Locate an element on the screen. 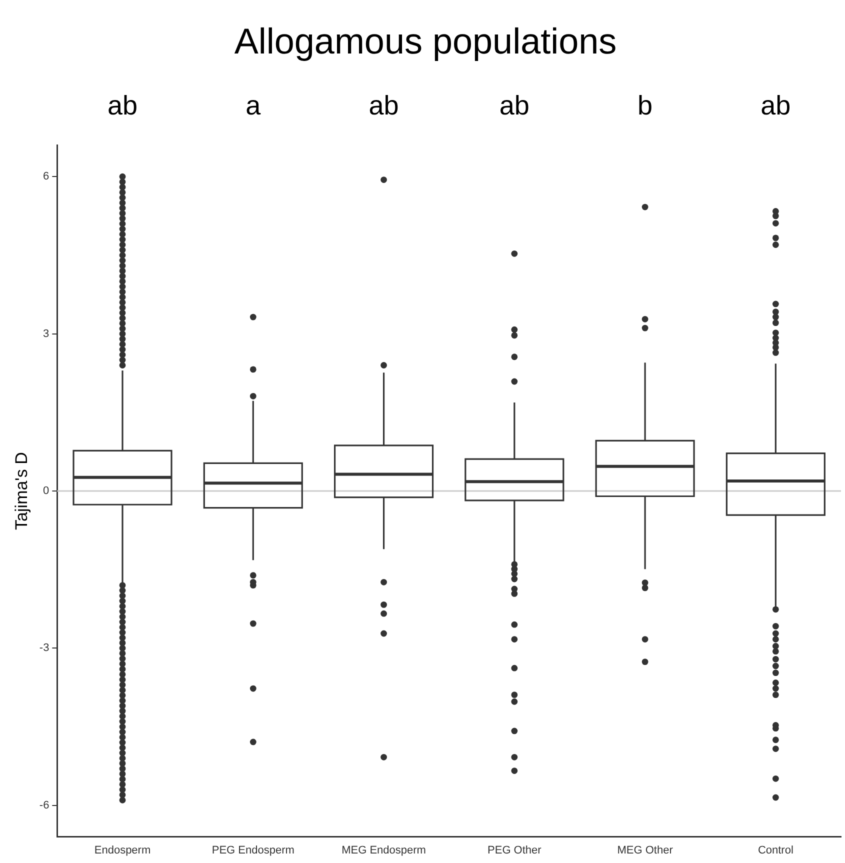 This screenshot has width=845, height=863. x-tick-label: Control is located at coordinates (776, 850).